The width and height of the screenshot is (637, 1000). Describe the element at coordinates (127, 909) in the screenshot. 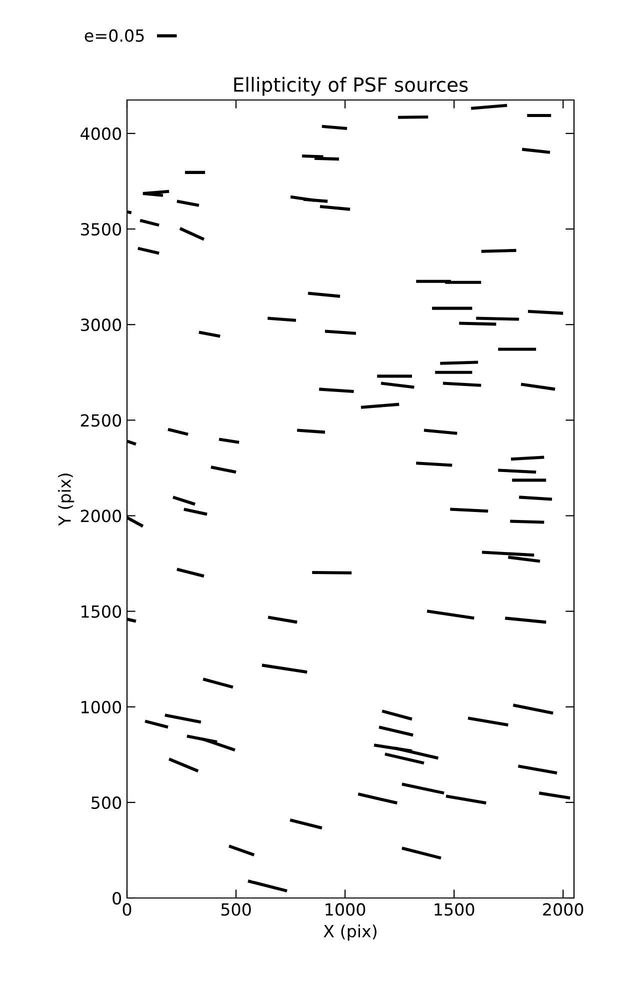

I see `x-tick-label: 0` at that location.